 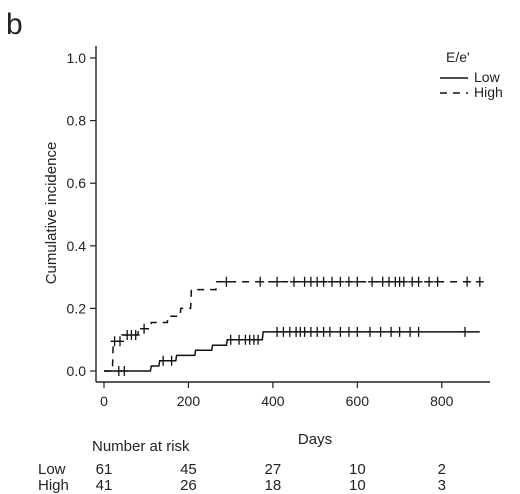 What do you see at coordinates (442, 401) in the screenshot?
I see `x-tick-label: 800` at bounding box center [442, 401].